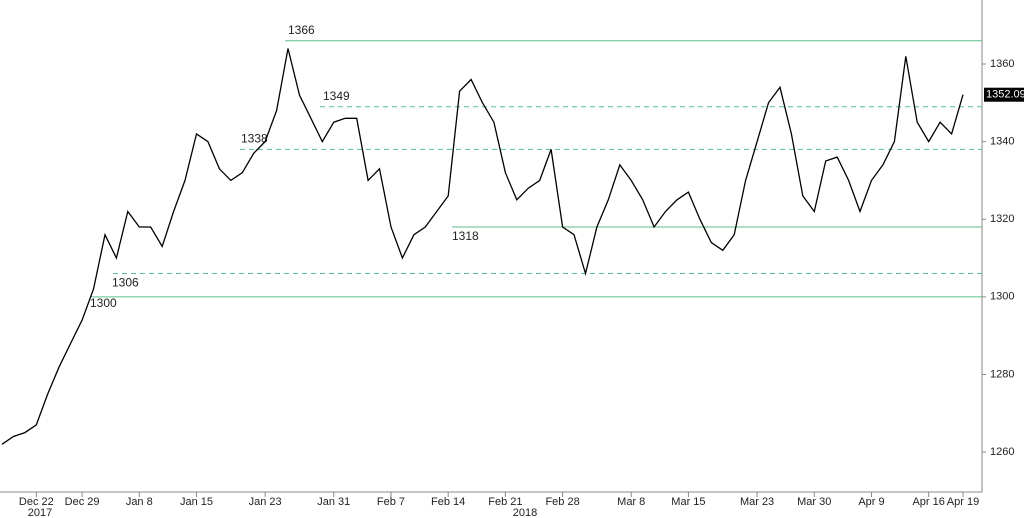 This screenshot has height=518, width=1024. Describe the element at coordinates (36, 502) in the screenshot. I see `x-tick-label: Dec 22` at that location.